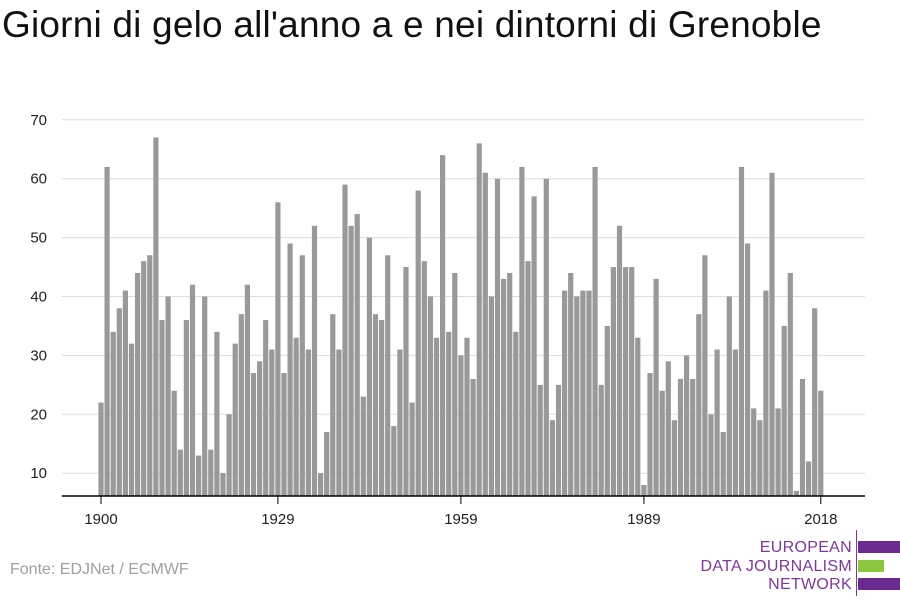 Image resolution: width=900 pixels, height=600 pixels. I want to click on bar-1945, so click(375, 405).